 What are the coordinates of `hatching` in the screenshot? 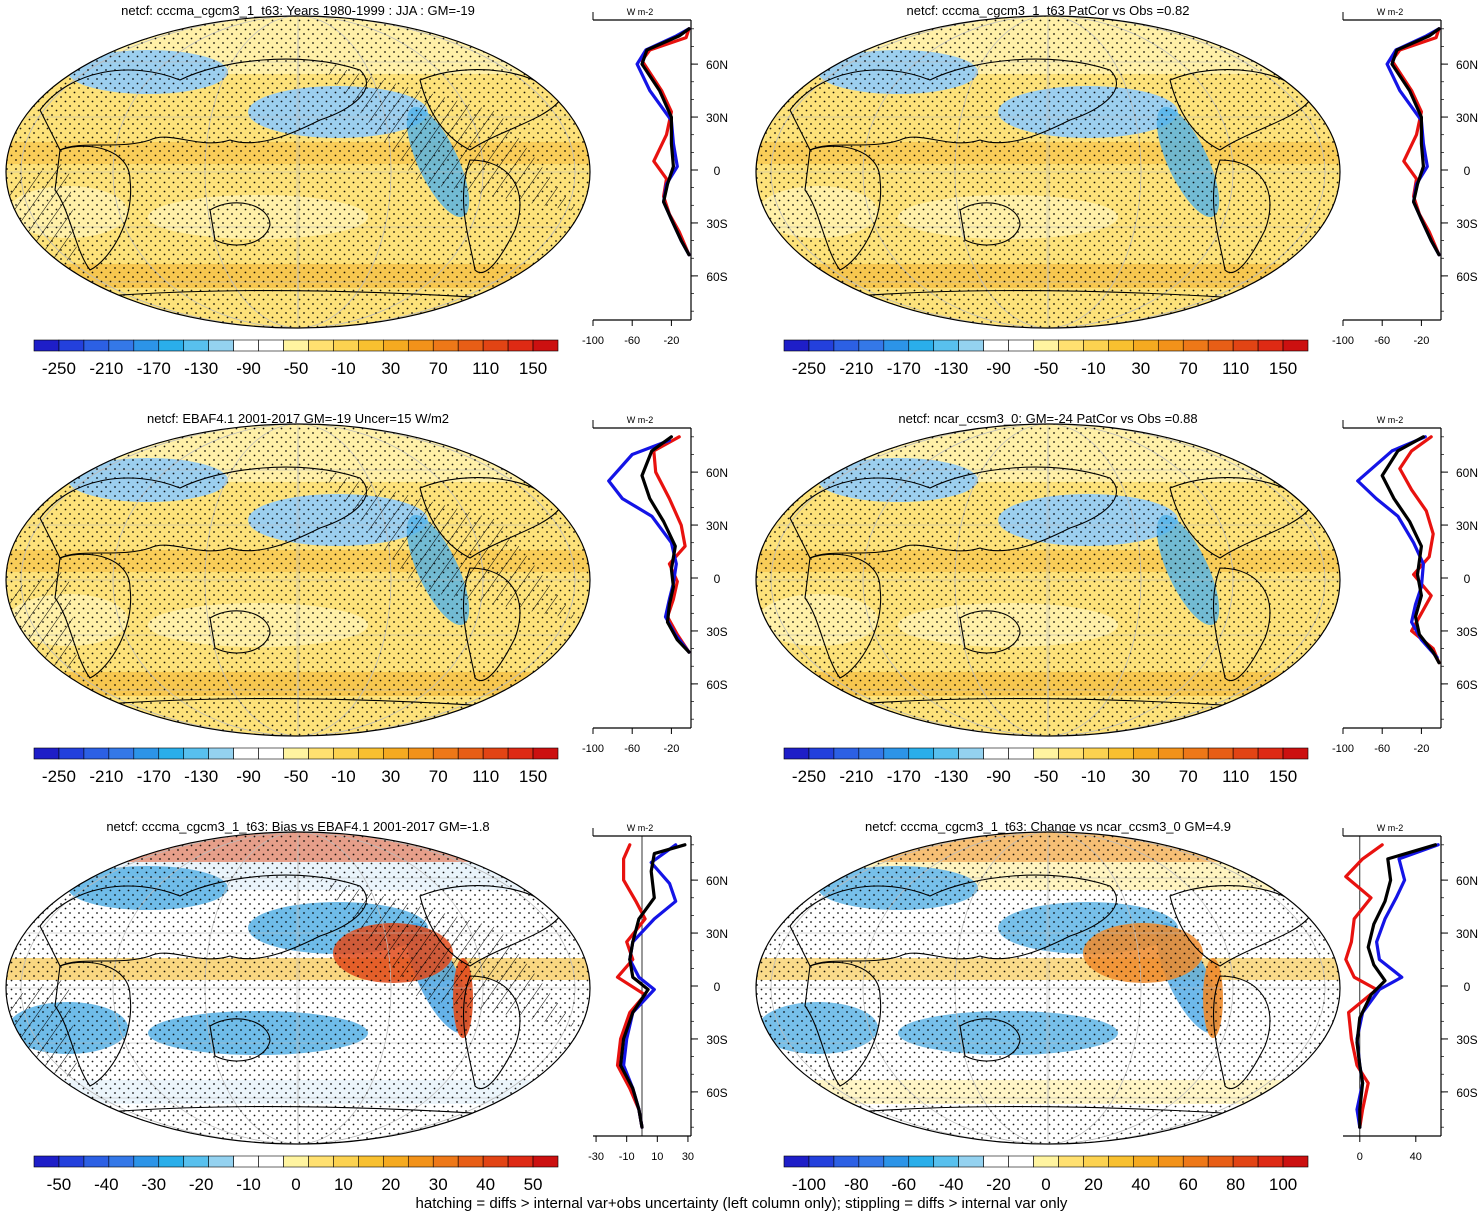 It's located at (448, 953).